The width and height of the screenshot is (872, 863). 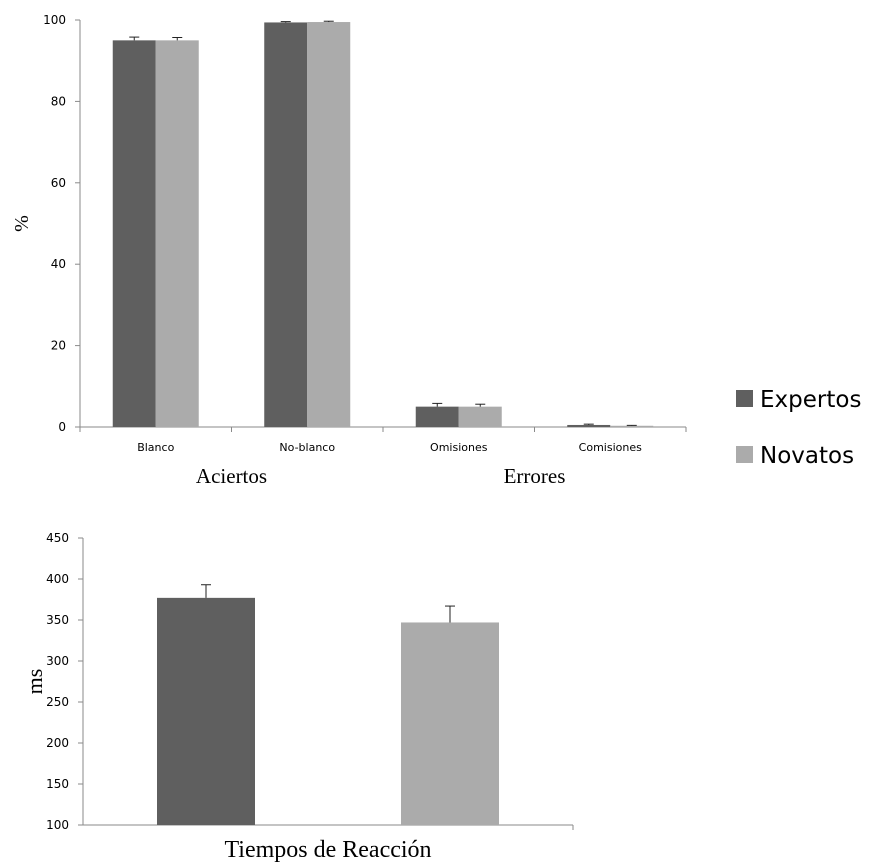 What do you see at coordinates (58, 264) in the screenshot?
I see `y-tick-label: 40` at bounding box center [58, 264].